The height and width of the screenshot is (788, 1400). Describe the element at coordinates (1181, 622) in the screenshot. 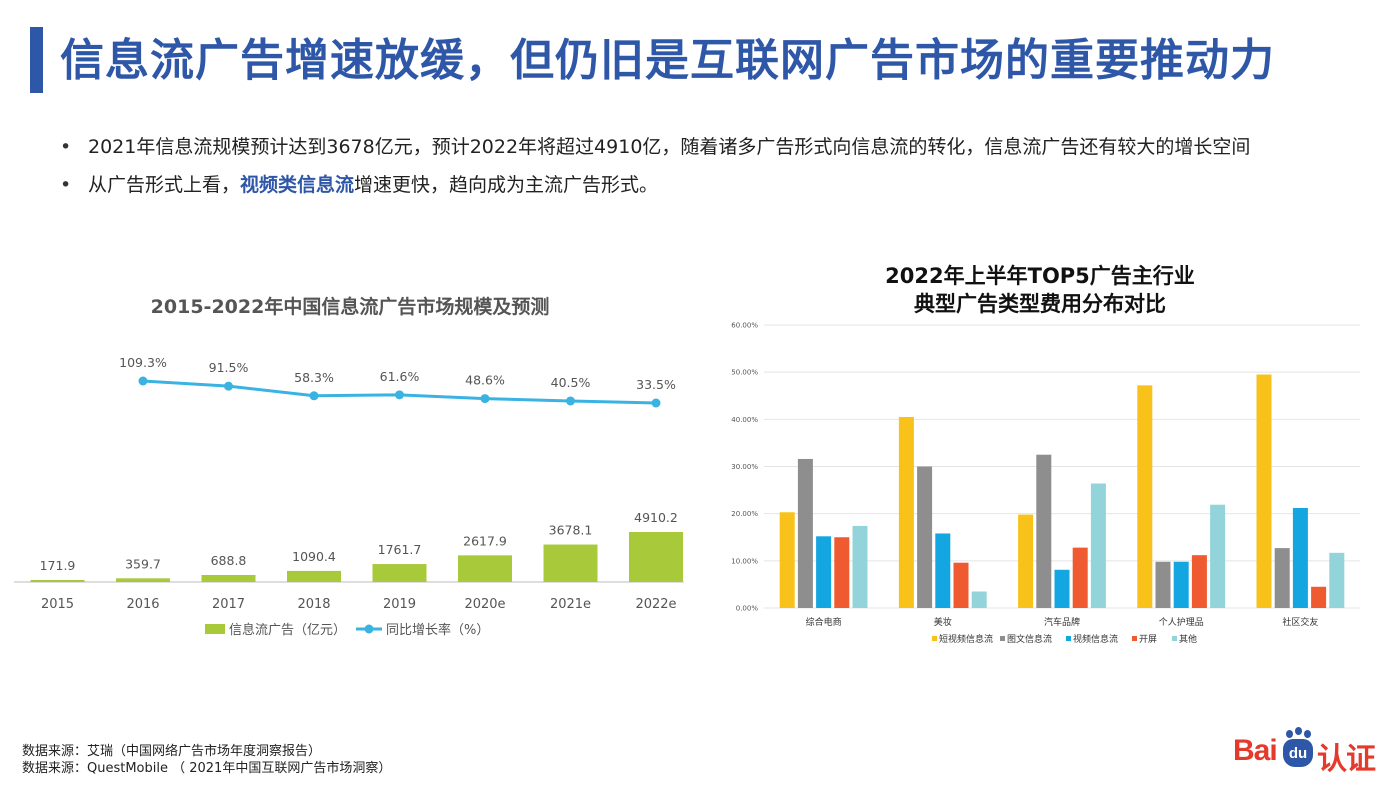

I see `x-tick-label: 个人护理品` at that location.